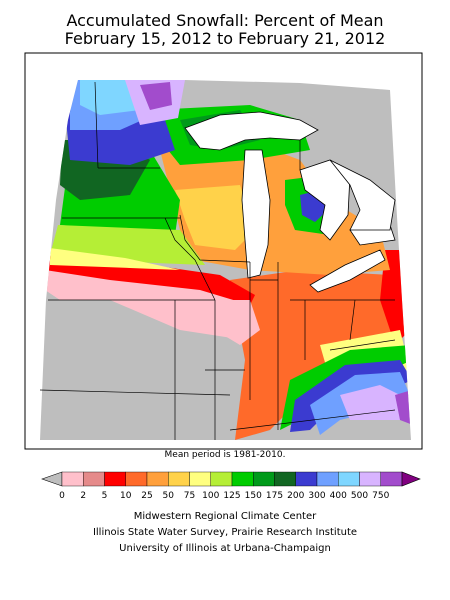 The height and width of the screenshot is (600, 450). I want to click on great-lakes, so click(290, 202).